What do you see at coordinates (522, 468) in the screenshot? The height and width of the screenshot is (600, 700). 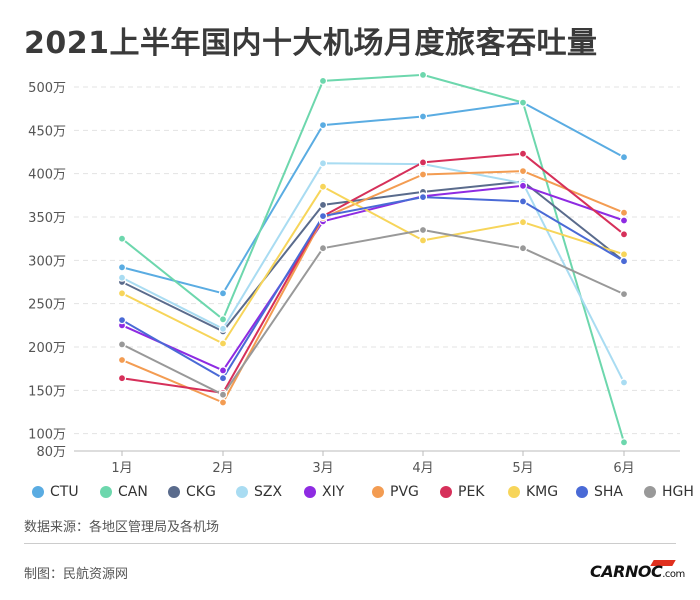 I see `x-tick-label: 5月` at bounding box center [522, 468].